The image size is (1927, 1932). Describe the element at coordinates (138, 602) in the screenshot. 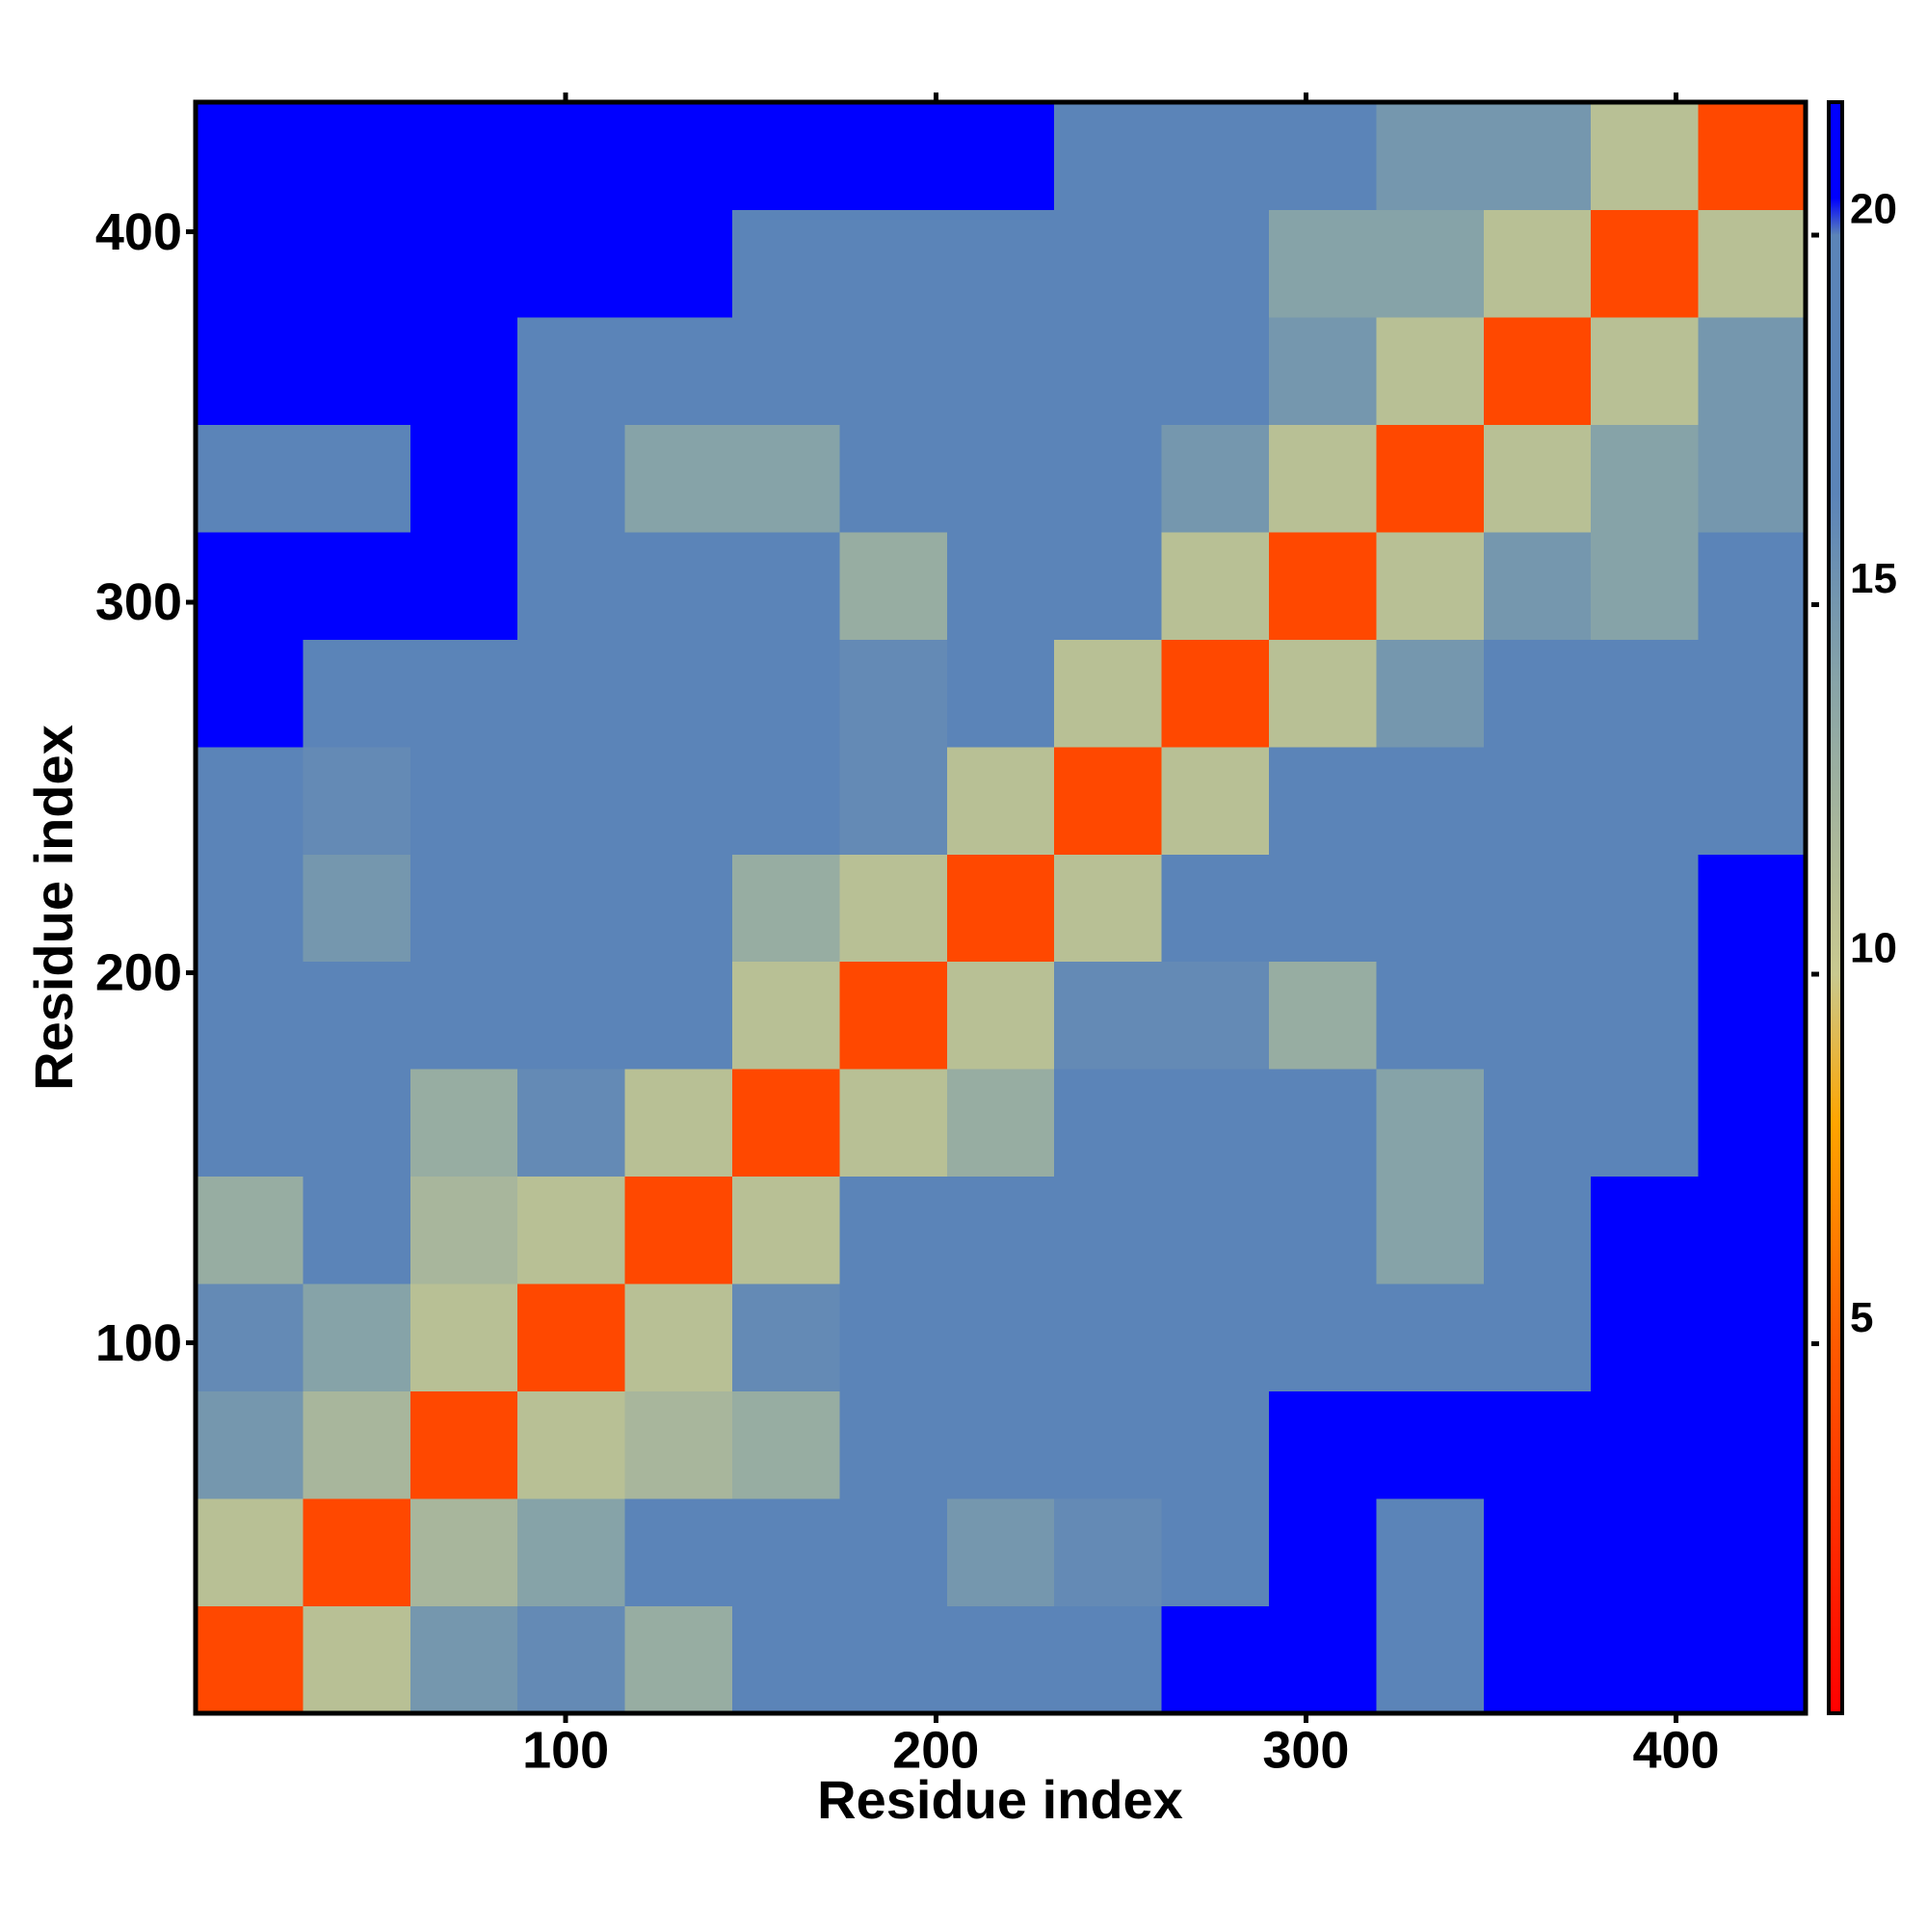

I see `y-tick-label: 300` at that location.